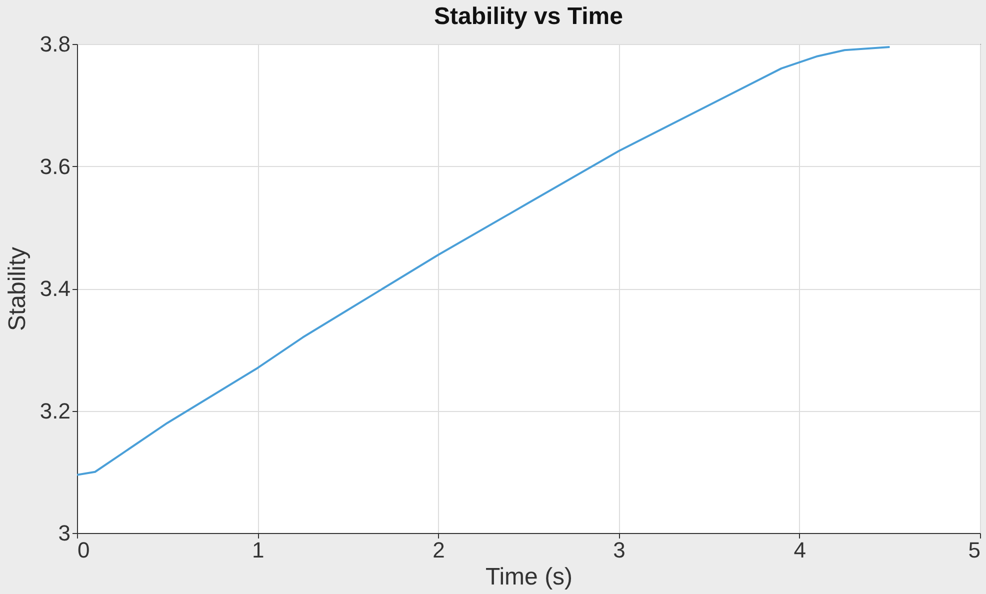  Describe the element at coordinates (529, 577) in the screenshot. I see `x-axis-title: Time (s)` at that location.